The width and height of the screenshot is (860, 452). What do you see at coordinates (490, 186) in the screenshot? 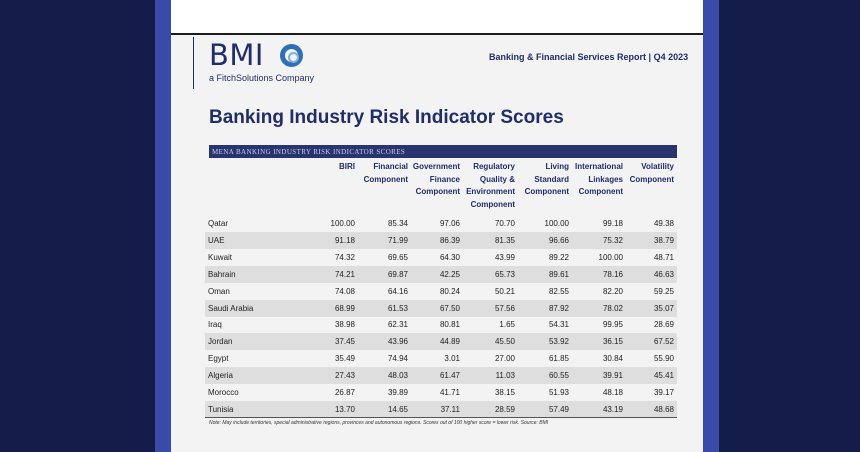
I see `column-header: Regulatory Quality & Environment Component` at bounding box center [490, 186].